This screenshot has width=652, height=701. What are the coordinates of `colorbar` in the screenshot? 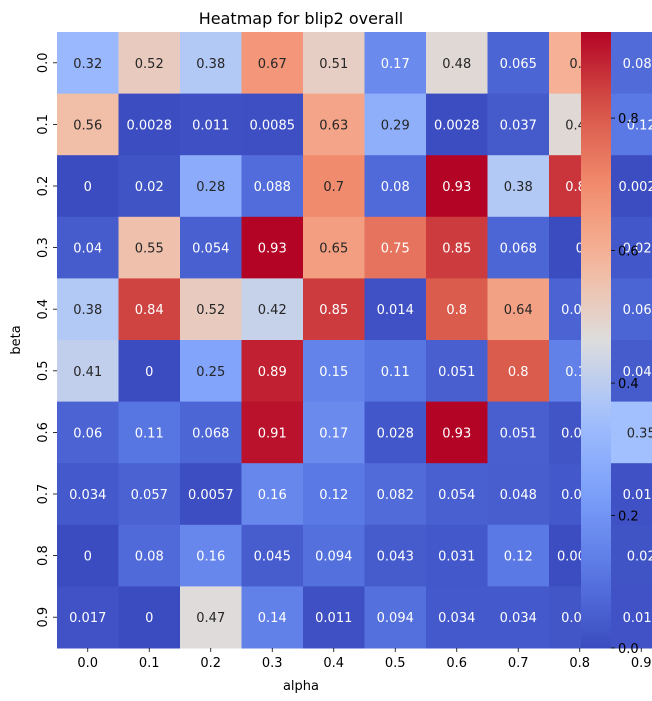 It's located at (596, 340).